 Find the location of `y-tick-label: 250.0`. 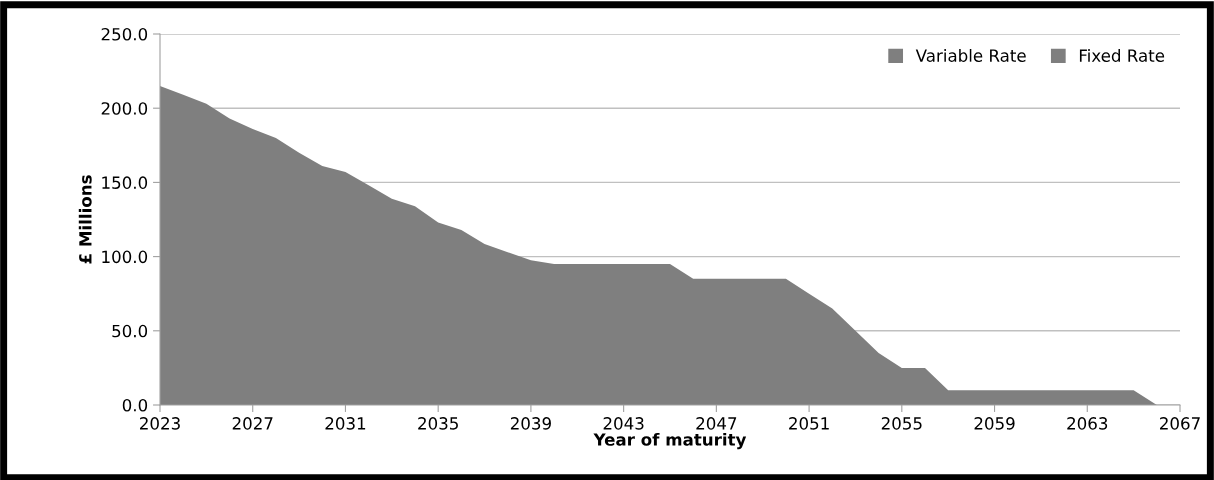

y-tick-label: 250.0 is located at coordinates (124, 34).